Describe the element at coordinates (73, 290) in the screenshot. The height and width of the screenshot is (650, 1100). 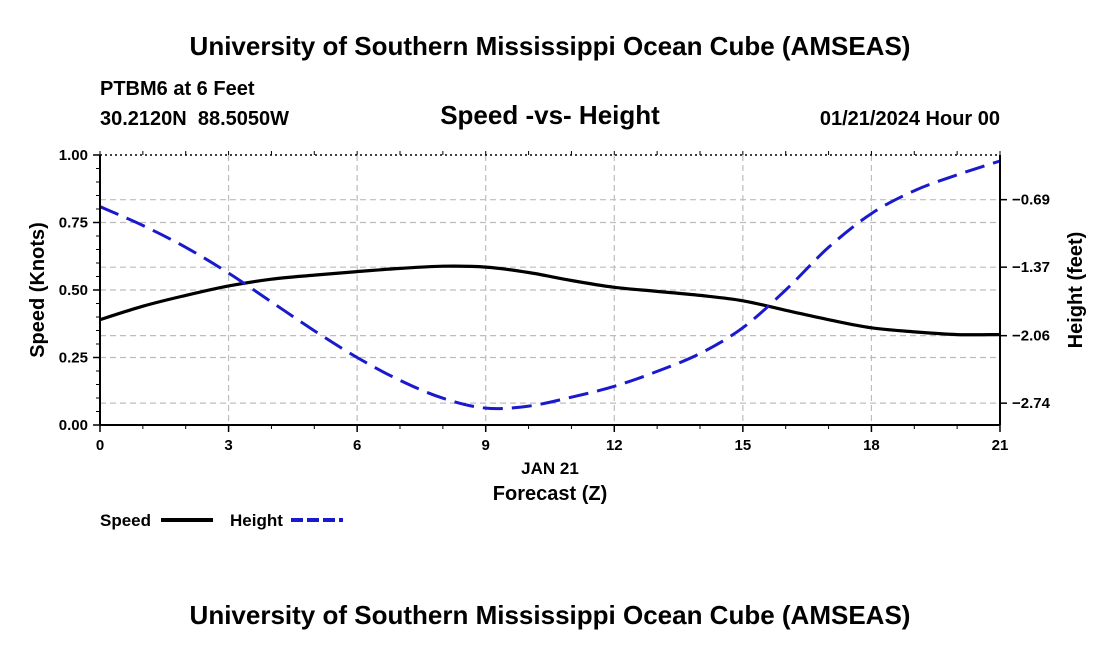
I see `y-left-tick-label-2: 0.50` at that location.